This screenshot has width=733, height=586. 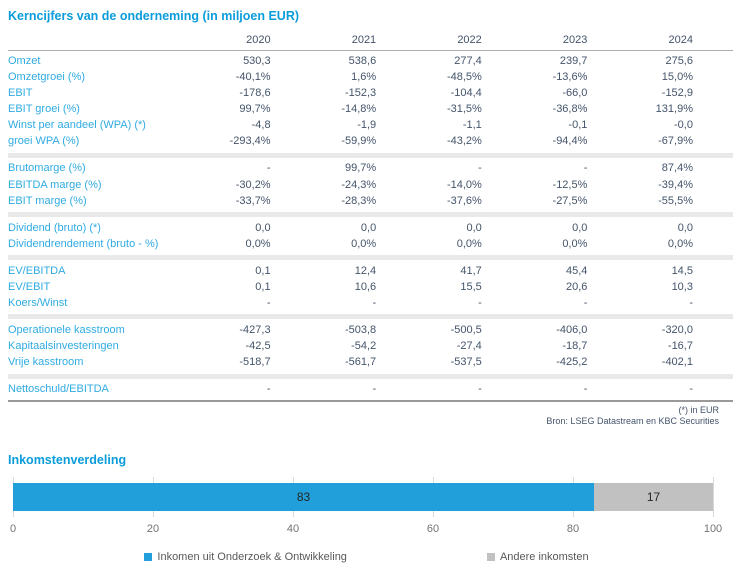 What do you see at coordinates (464, 200) in the screenshot?
I see `row-value: -37,6%` at bounding box center [464, 200].